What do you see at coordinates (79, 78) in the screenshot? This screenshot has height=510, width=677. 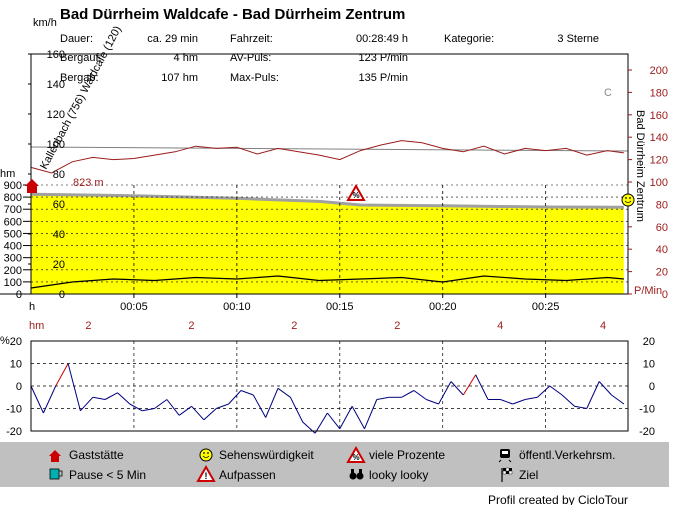 I see `stat-label: Bergab:` at bounding box center [79, 78].